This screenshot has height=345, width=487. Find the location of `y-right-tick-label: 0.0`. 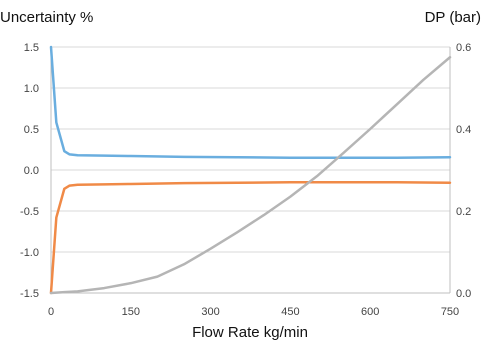

y-right-tick-label: 0.0 is located at coordinates (463, 294).